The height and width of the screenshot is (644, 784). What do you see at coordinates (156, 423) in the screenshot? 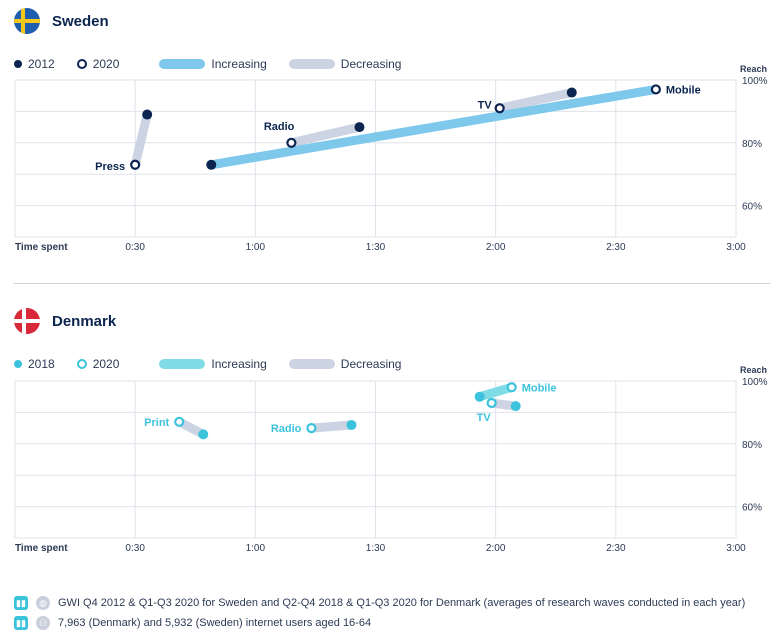
I see `label-print: Print` at bounding box center [156, 423].